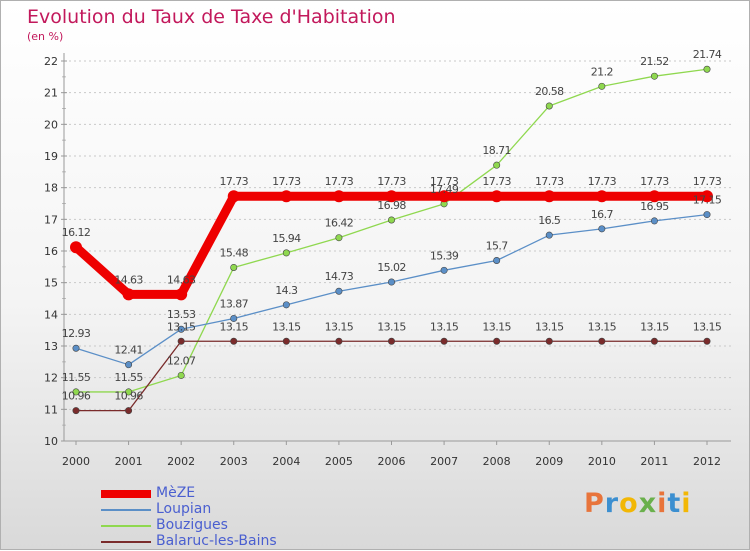 The width and height of the screenshot is (750, 551). What do you see at coordinates (51, 219) in the screenshot?
I see `y-tick-label: 17` at bounding box center [51, 219].